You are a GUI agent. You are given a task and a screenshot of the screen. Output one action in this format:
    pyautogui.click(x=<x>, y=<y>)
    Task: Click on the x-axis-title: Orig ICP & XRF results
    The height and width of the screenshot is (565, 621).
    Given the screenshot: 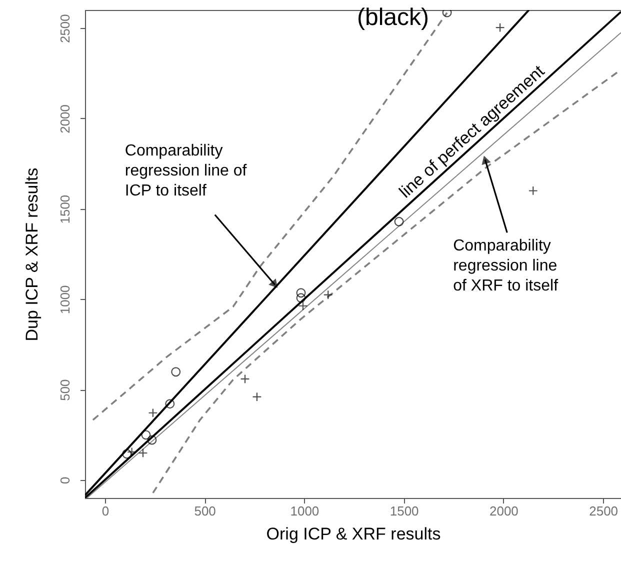 What is the action you would take?
    pyautogui.click(x=353, y=534)
    